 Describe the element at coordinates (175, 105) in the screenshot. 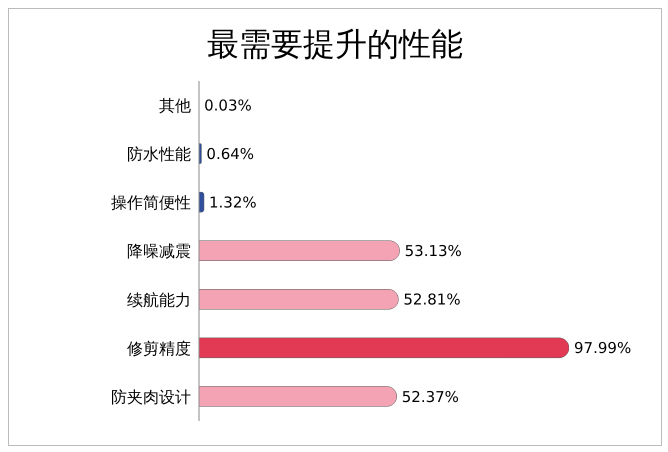

I see `y-tick-label: 其他` at that location.